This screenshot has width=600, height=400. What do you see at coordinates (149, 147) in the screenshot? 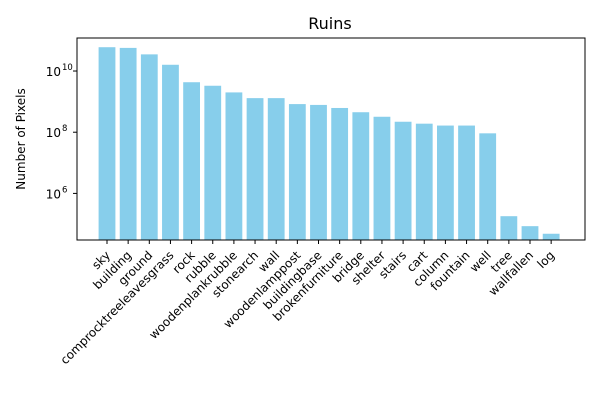
I see `bar-ground` at bounding box center [149, 147].